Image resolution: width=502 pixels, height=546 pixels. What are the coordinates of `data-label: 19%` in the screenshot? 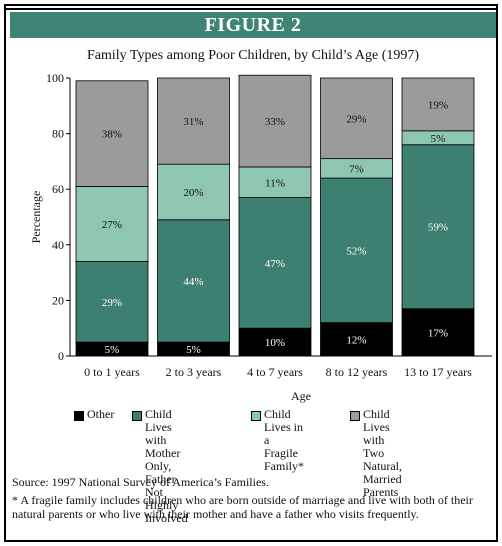 It's located at (438, 105).